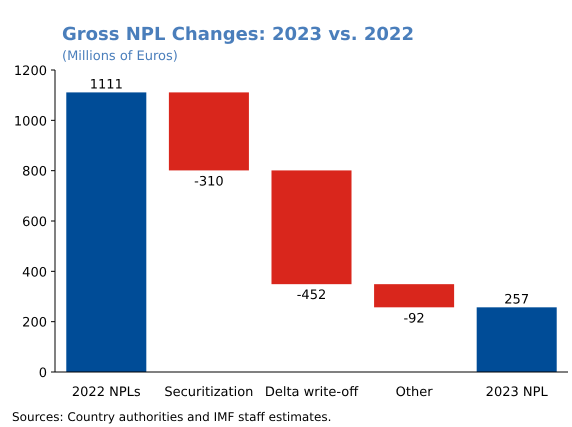 This screenshot has height=427, width=572. Describe the element at coordinates (415, 392) in the screenshot. I see `x-tick-label: Other` at that location.